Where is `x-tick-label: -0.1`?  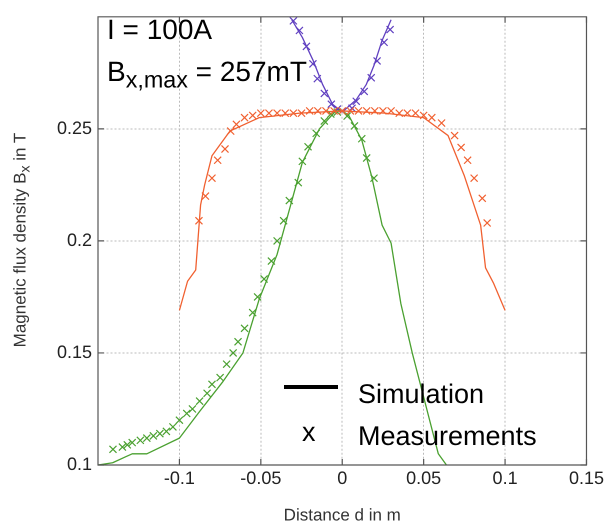
x-tick-label: -0.1 is located at coordinates (179, 478).